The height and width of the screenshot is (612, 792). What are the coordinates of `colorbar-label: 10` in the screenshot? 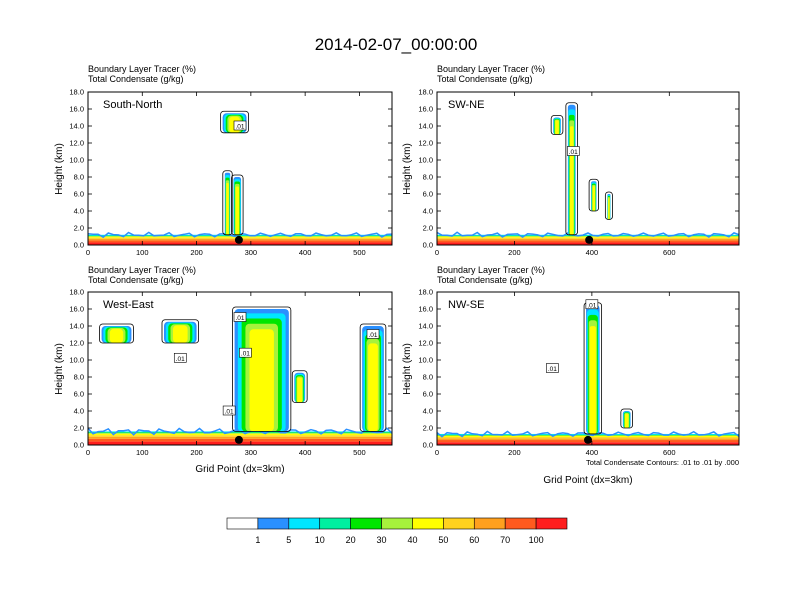 It's located at (320, 540).